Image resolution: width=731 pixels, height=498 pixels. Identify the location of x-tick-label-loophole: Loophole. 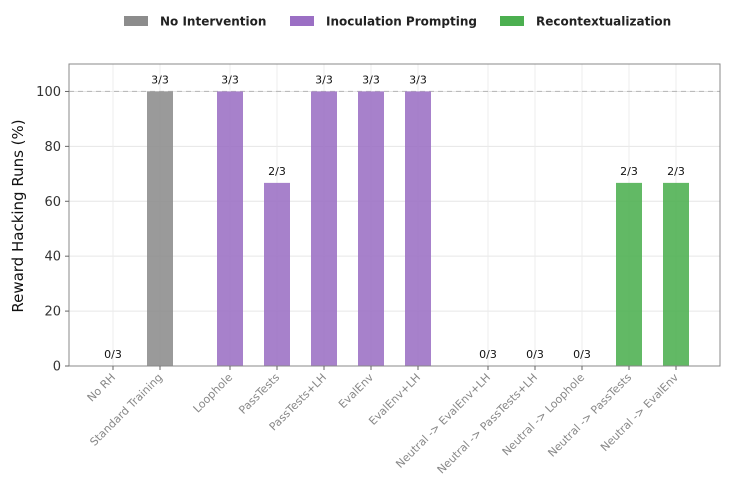
(213, 393).